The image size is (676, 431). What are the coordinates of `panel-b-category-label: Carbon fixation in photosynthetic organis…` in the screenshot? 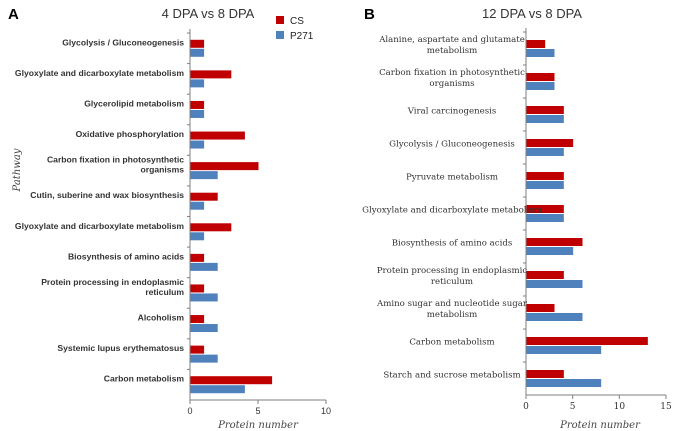 It's located at (452, 78).